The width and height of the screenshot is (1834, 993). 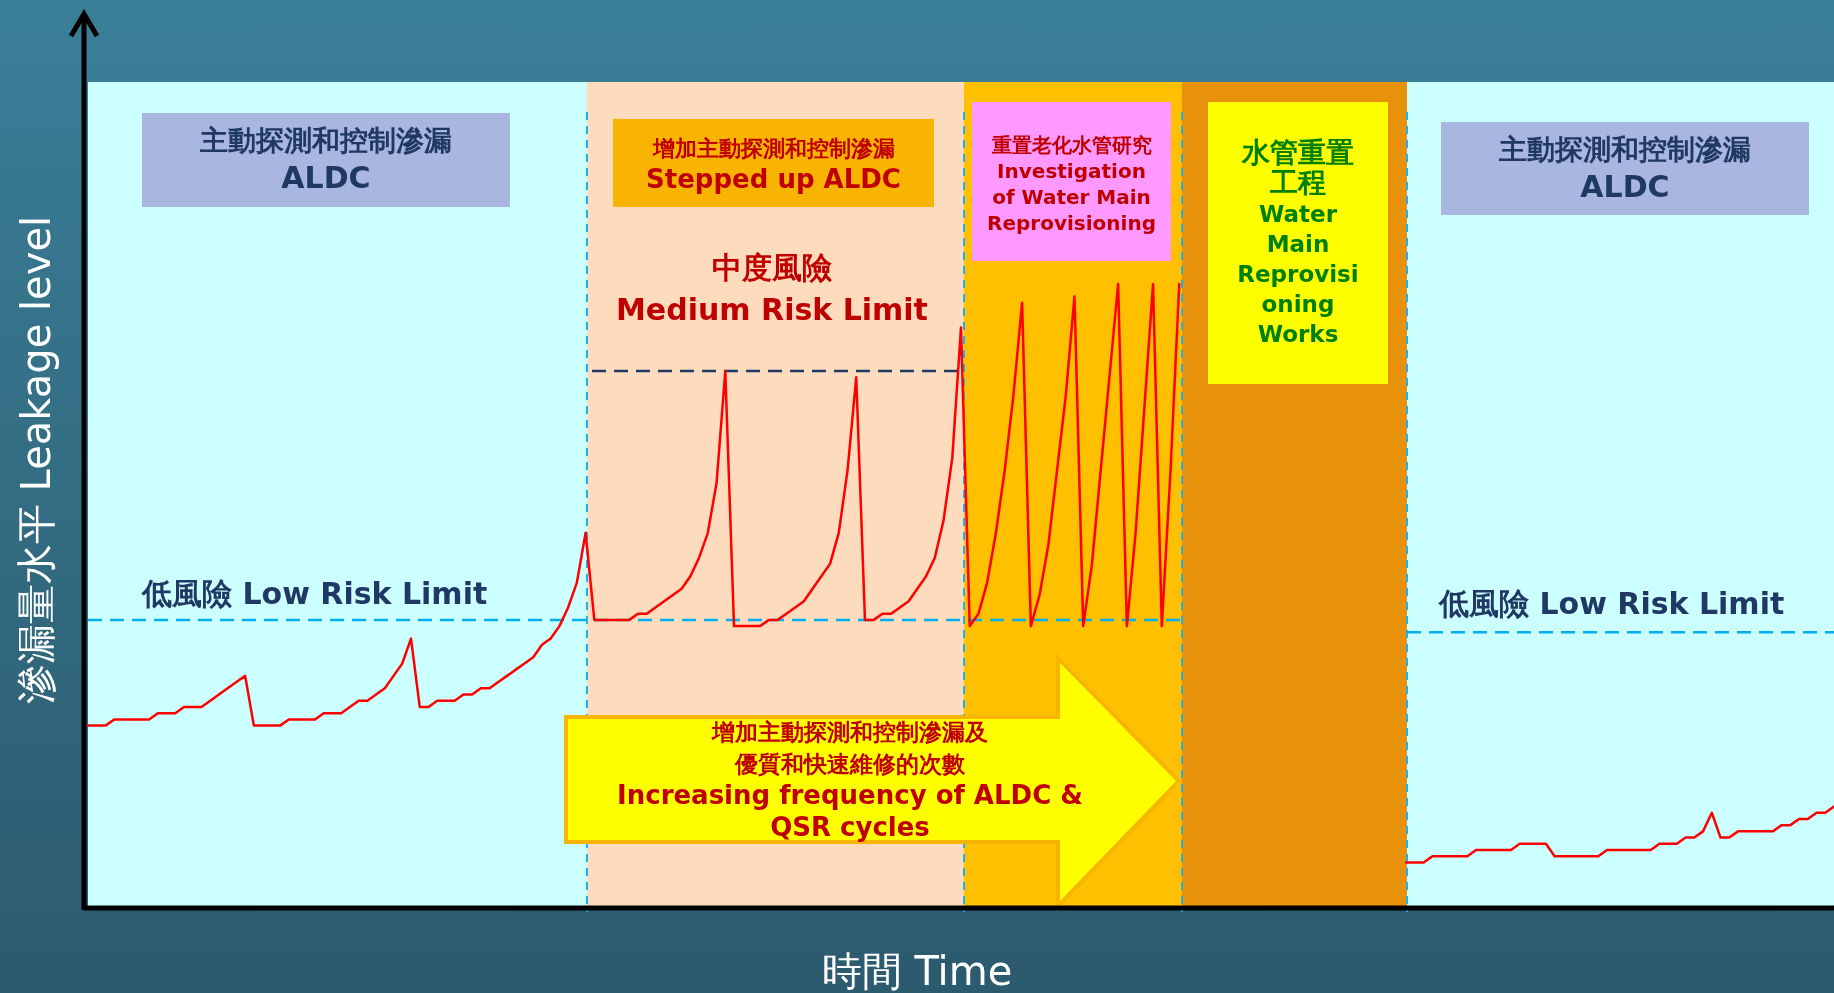 What do you see at coordinates (850, 780) in the screenshot?
I see `annotation: 增加主動探測和控制滲漏及優質和快速維修的次數 Increasing frequency of ALDC & QSR cycles` at bounding box center [850, 780].